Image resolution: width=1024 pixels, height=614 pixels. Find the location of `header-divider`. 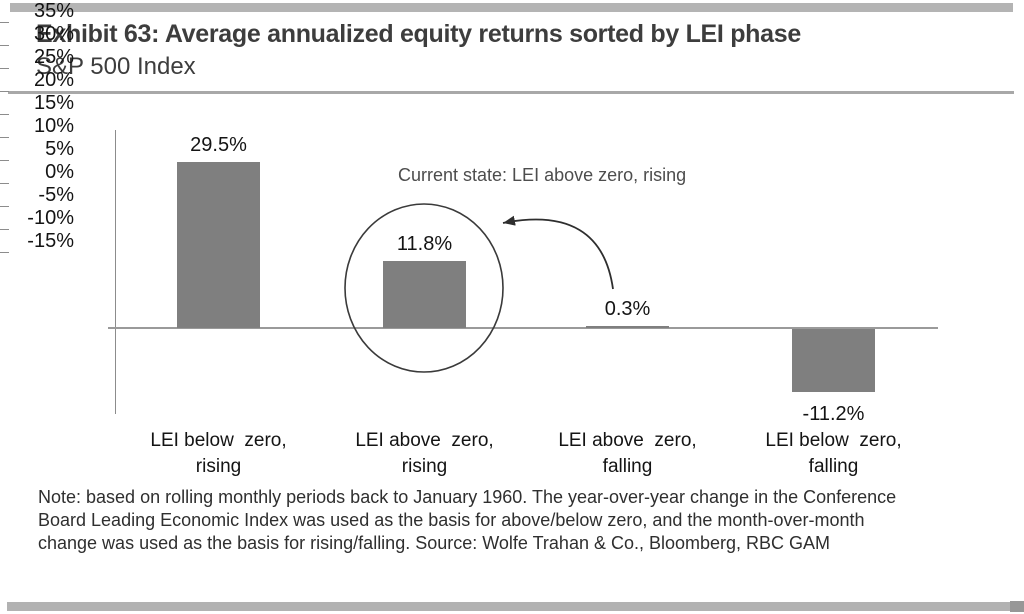

header-divider is located at coordinates (511, 92).